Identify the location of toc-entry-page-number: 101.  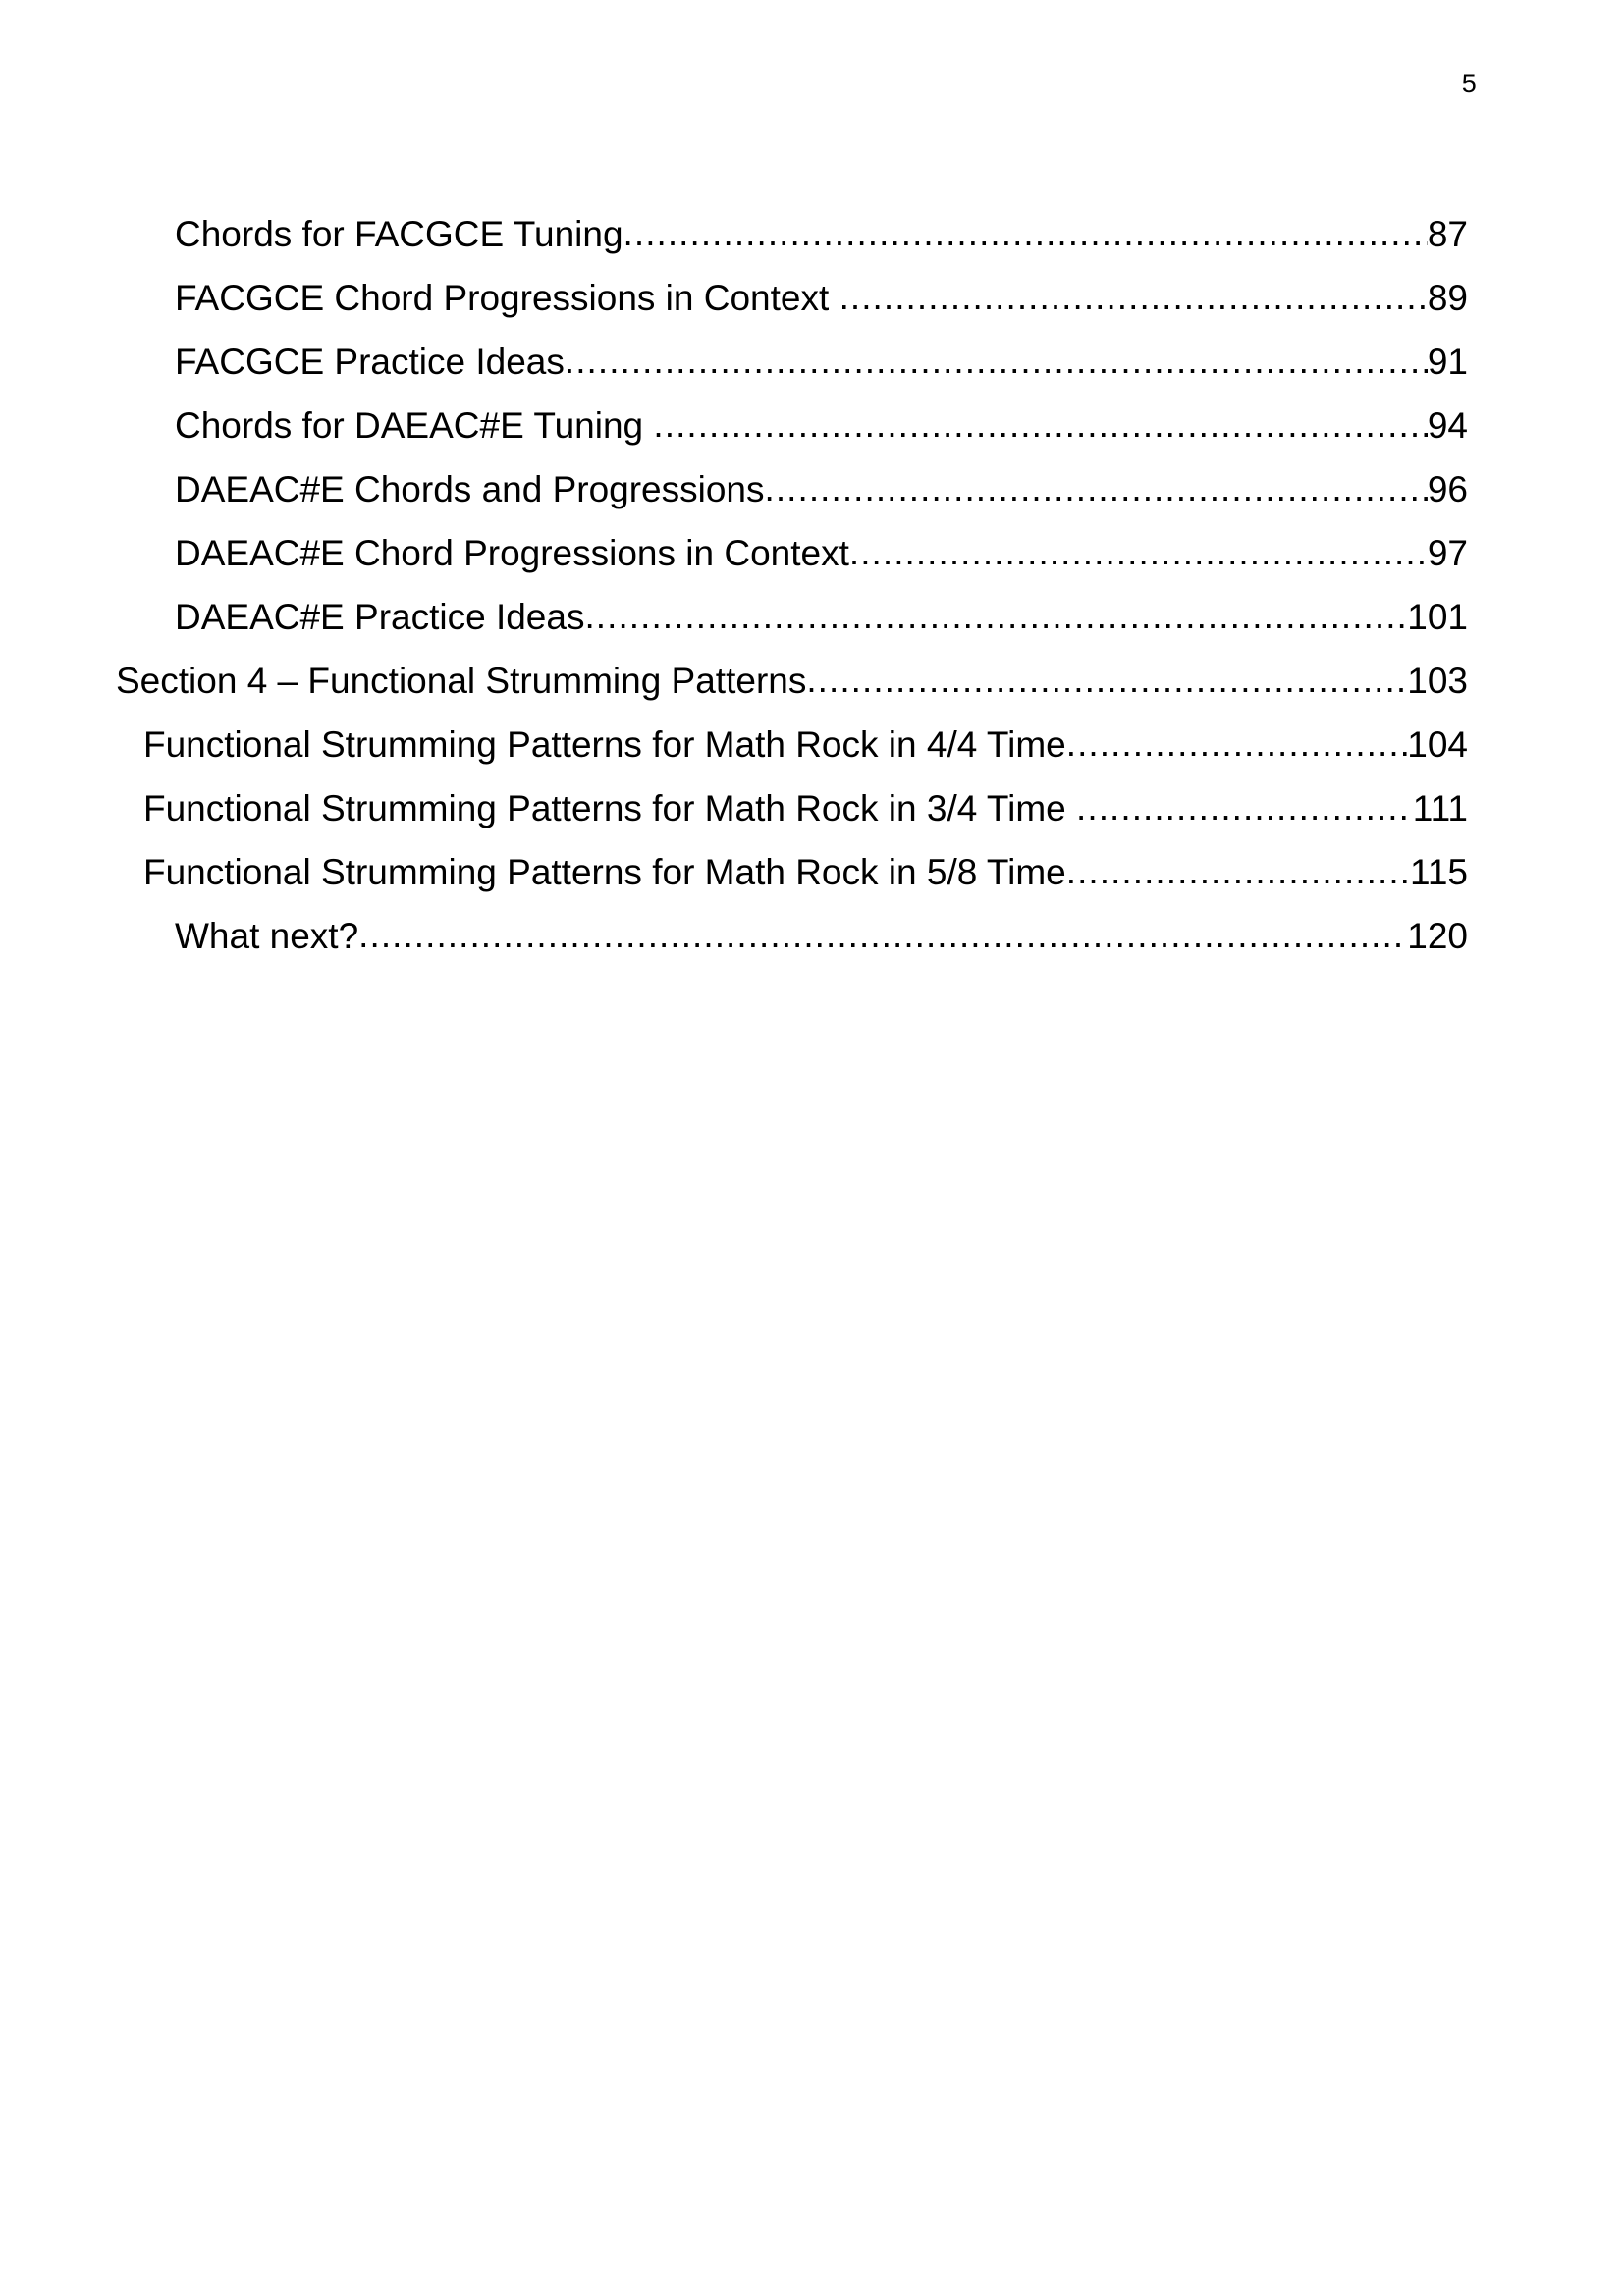
(1437, 617).